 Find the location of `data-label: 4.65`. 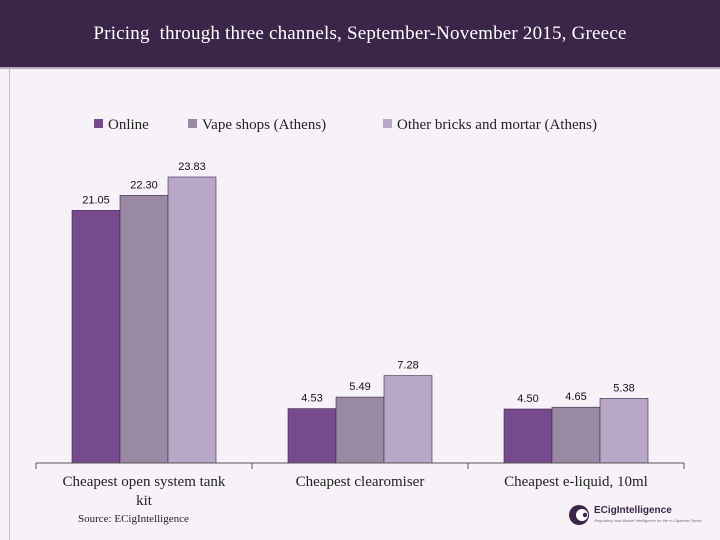

data-label: 4.65 is located at coordinates (575, 397).